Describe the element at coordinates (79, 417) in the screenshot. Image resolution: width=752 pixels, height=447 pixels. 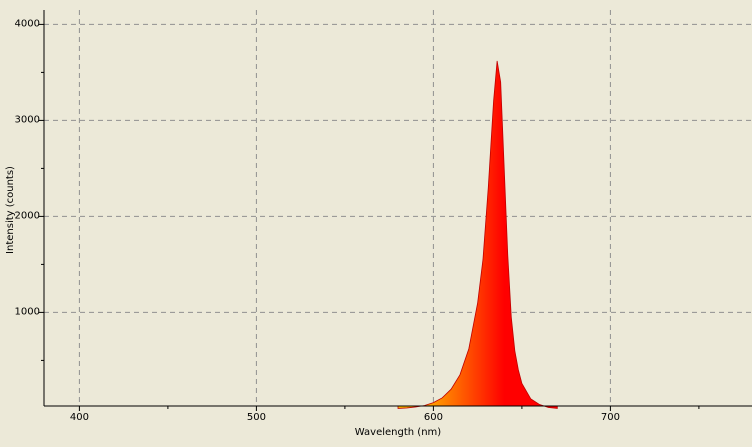
I see `x-tick-label: 400` at that location.